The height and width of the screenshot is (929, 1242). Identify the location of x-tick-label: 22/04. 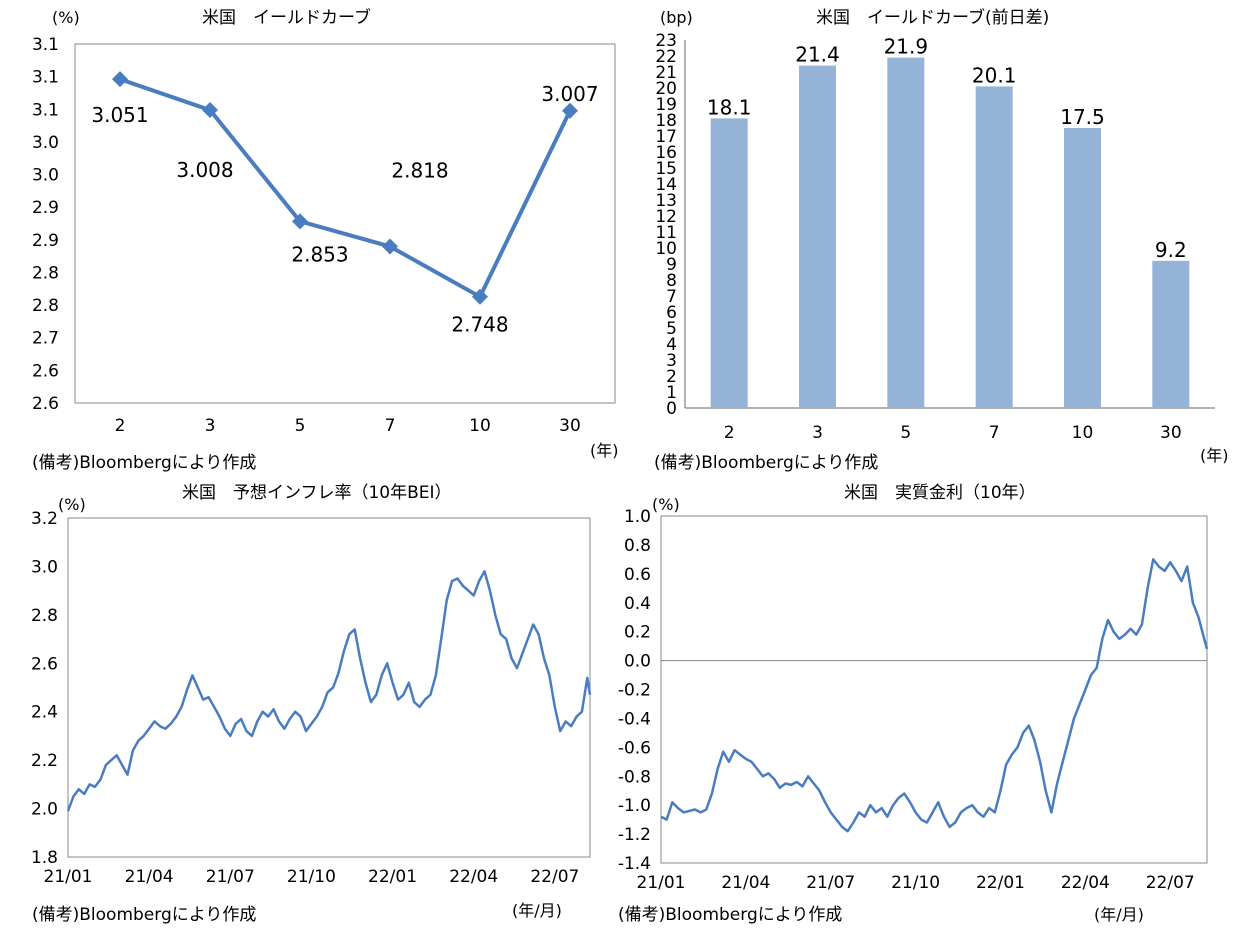
(1085, 883).